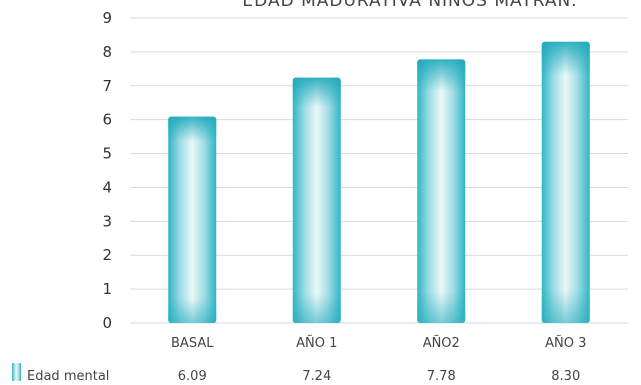  What do you see at coordinates (192, 376) in the screenshot?
I see `data-value-label: 6.09` at bounding box center [192, 376].